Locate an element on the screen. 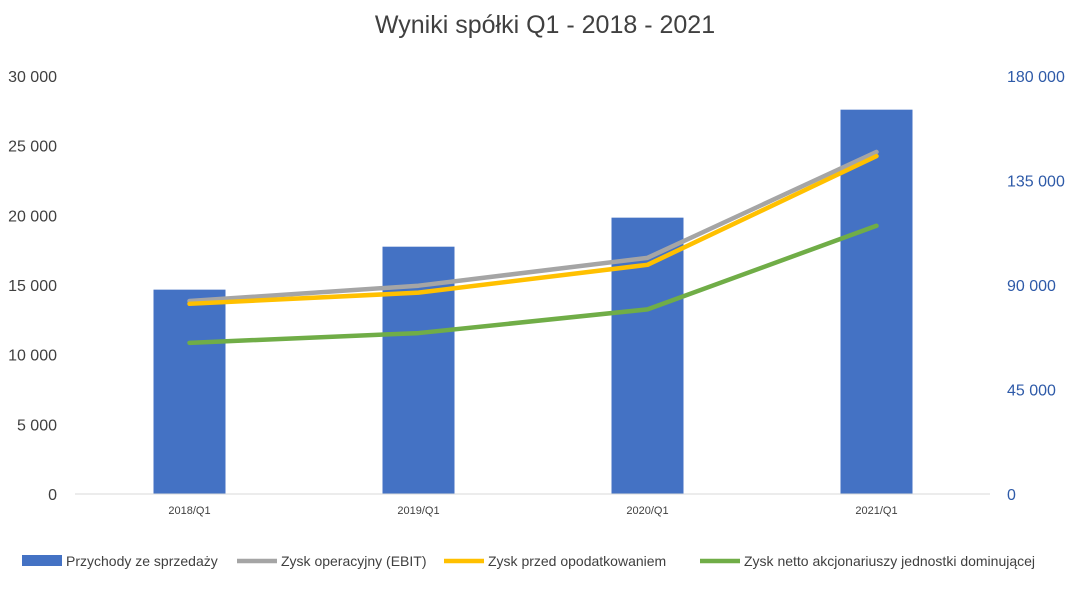  legend-label: Zysk przed opodatkowaniem is located at coordinates (577, 561).